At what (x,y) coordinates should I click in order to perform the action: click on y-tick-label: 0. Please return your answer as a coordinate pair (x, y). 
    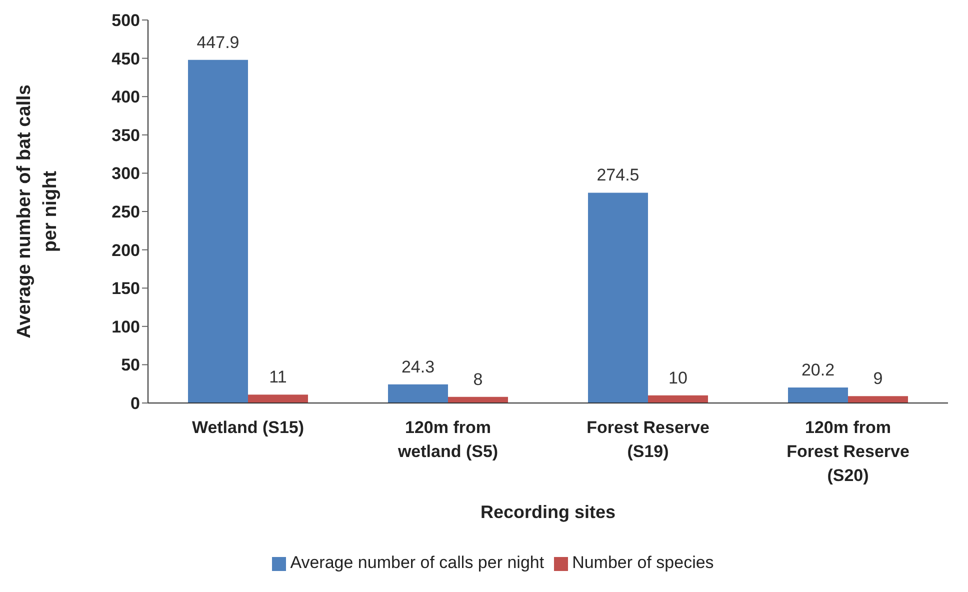
    Looking at the image, I should click on (135, 404).